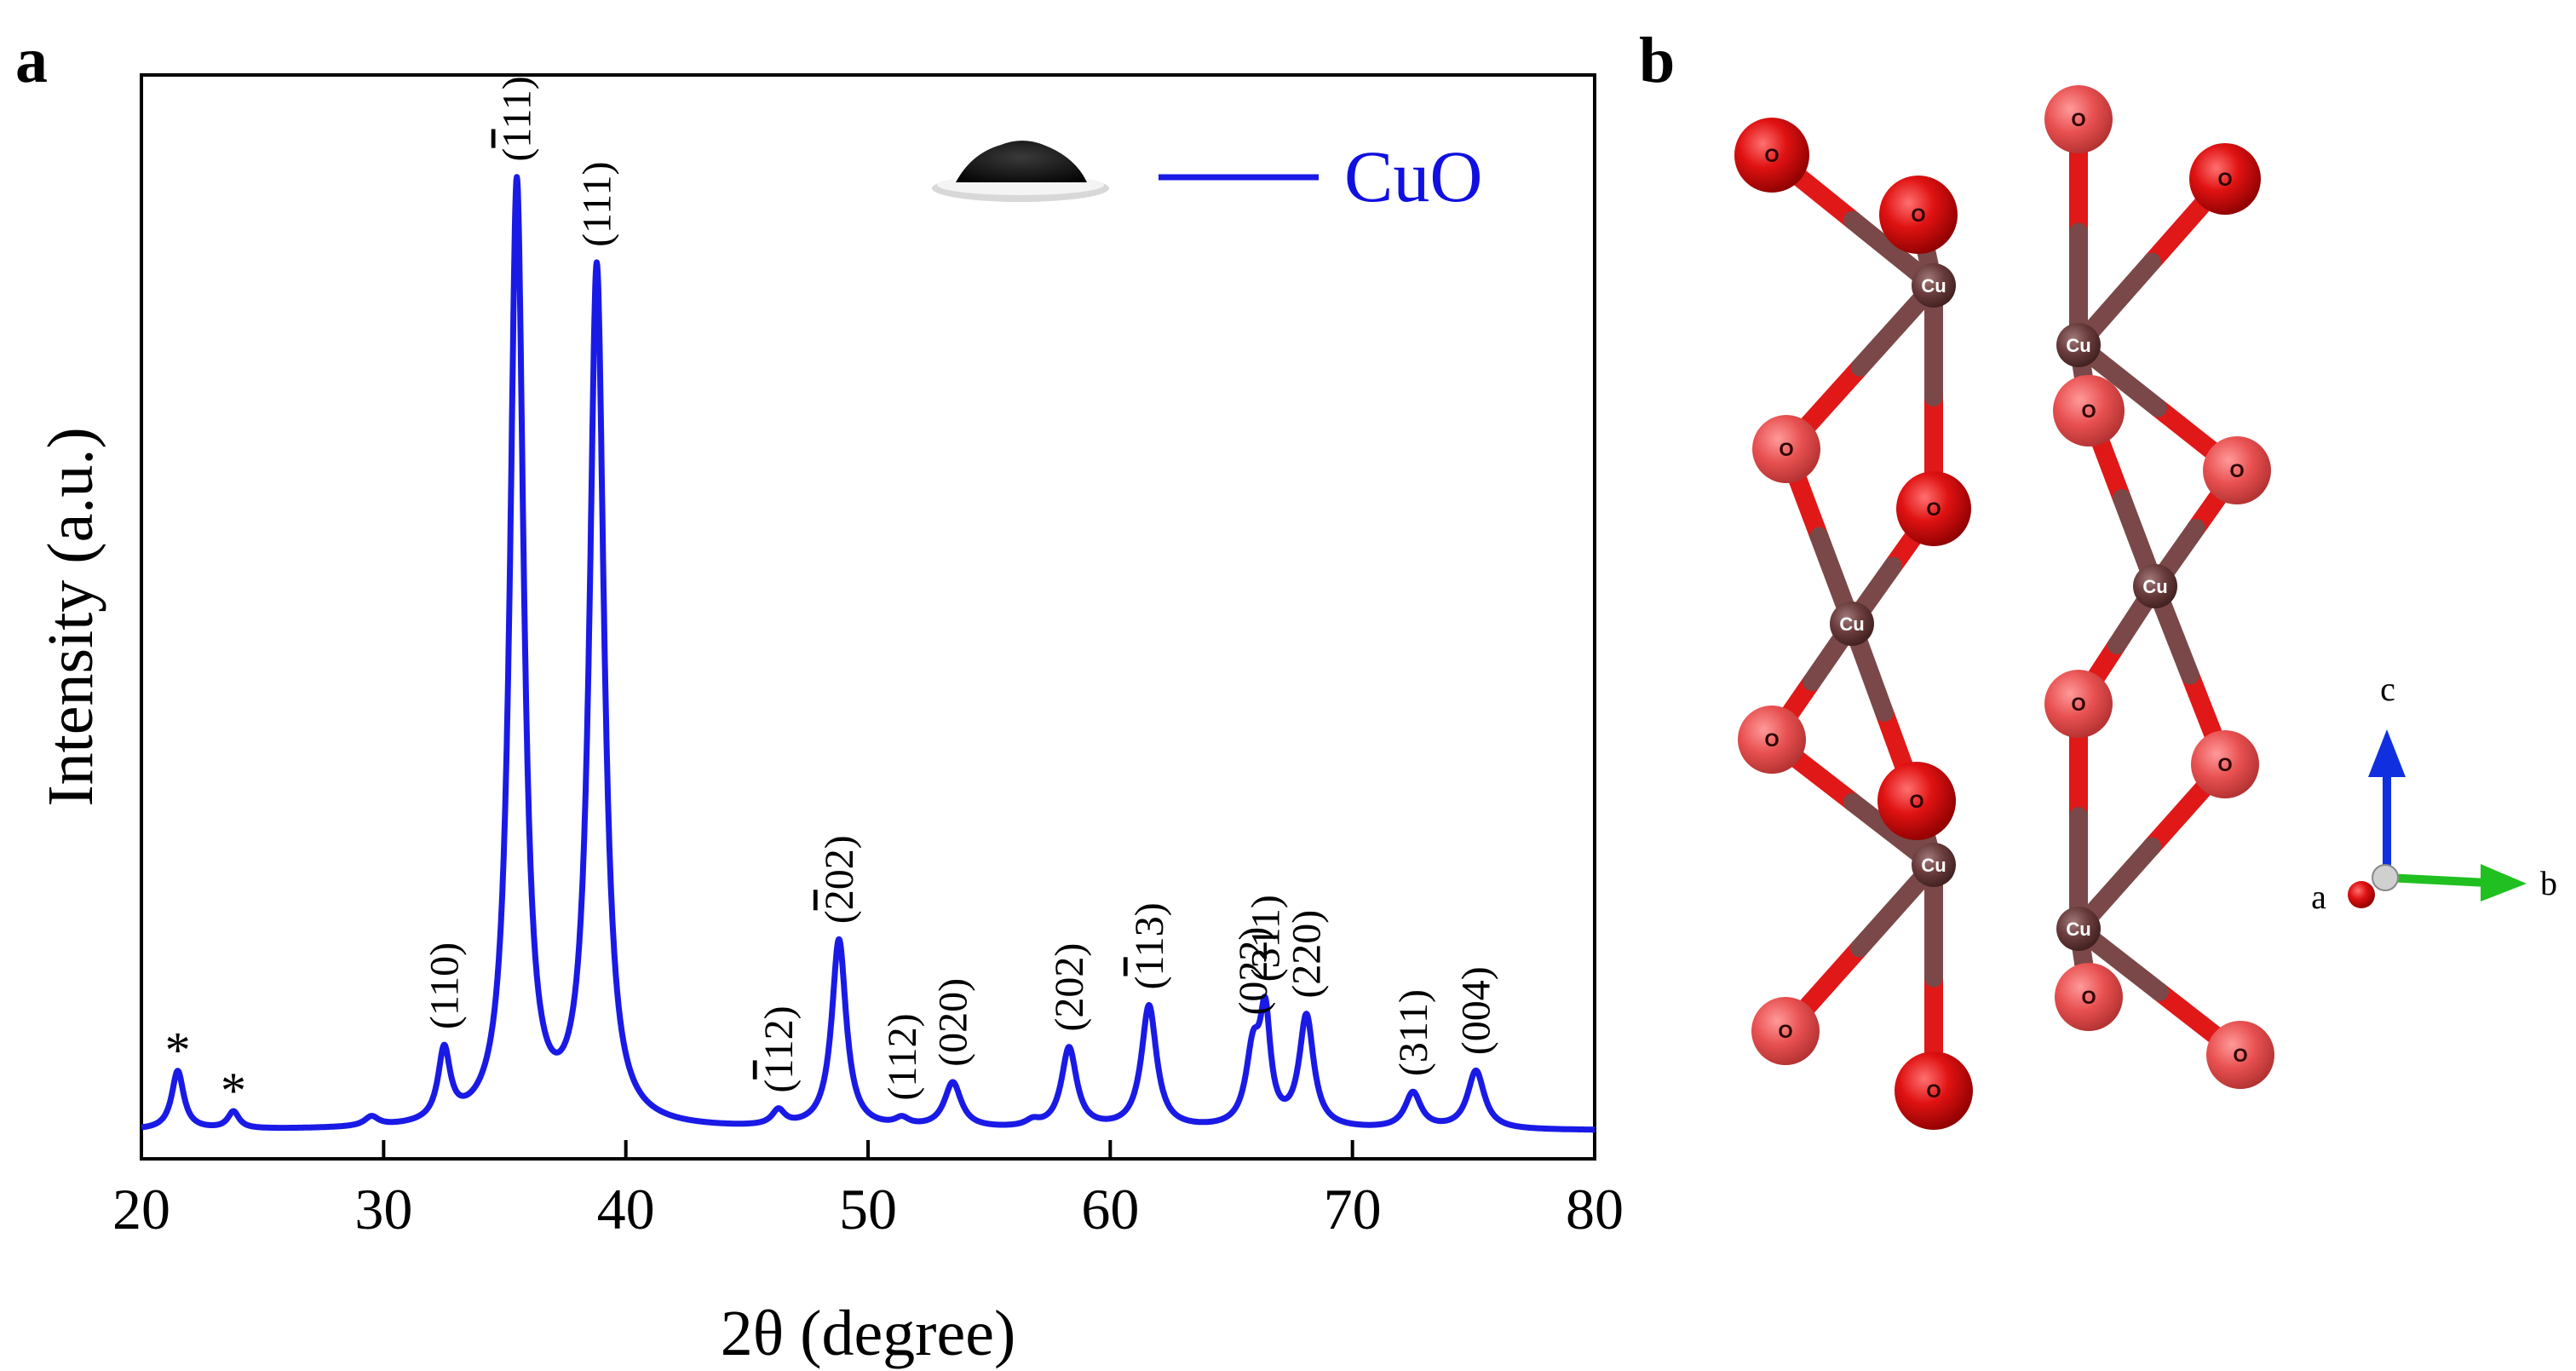 The image size is (2576, 1371). I want to click on peak-label: (022), so click(1254, 971).